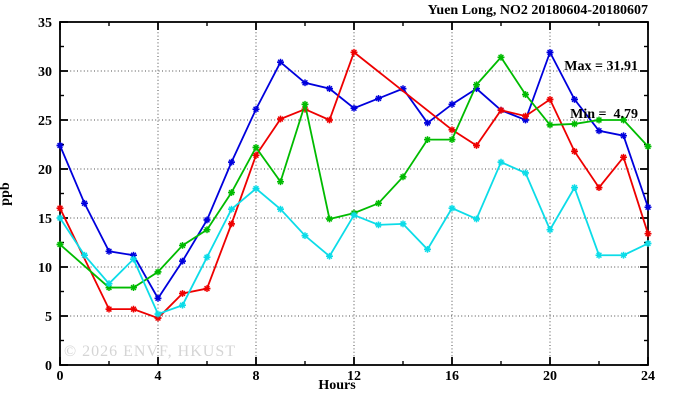 Image resolution: width=674 pixels, height=409 pixels. What do you see at coordinates (354, 376) in the screenshot?
I see `x-tick-label: 12` at bounding box center [354, 376].